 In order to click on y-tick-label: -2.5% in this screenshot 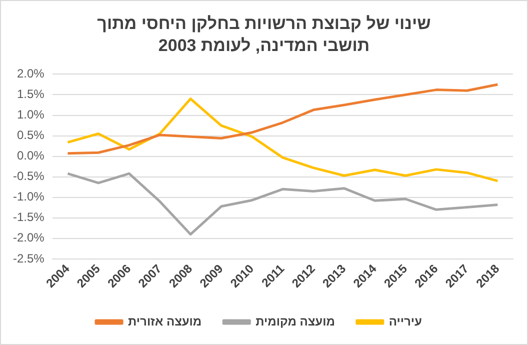, I will do `click(28, 258)`.